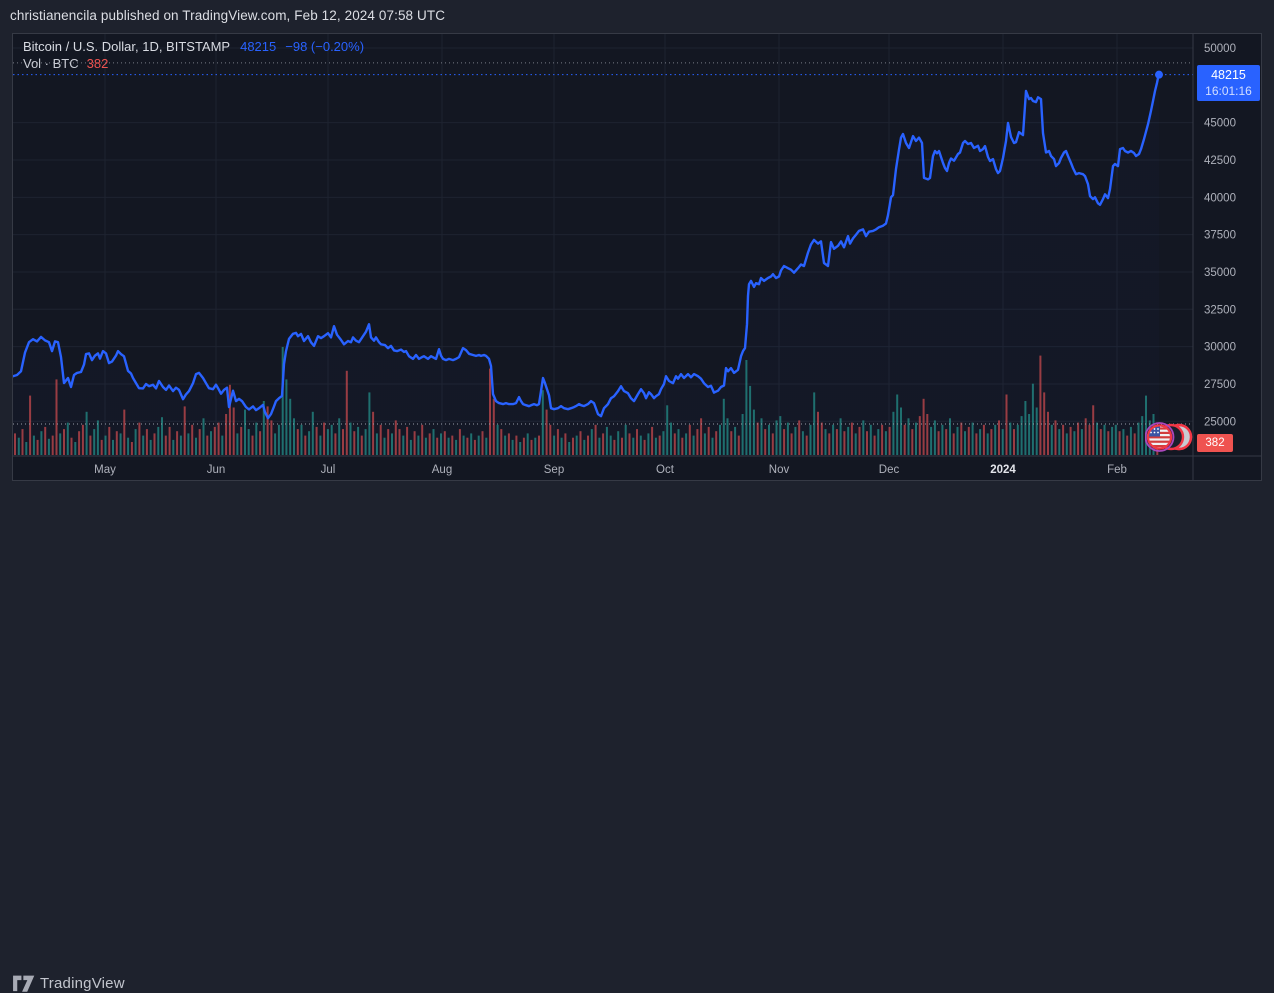  Describe the element at coordinates (127, 46) in the screenshot. I see `symbol-title: Bitcoin / U.S. Dollar, 1D, BITSTAMP` at that location.